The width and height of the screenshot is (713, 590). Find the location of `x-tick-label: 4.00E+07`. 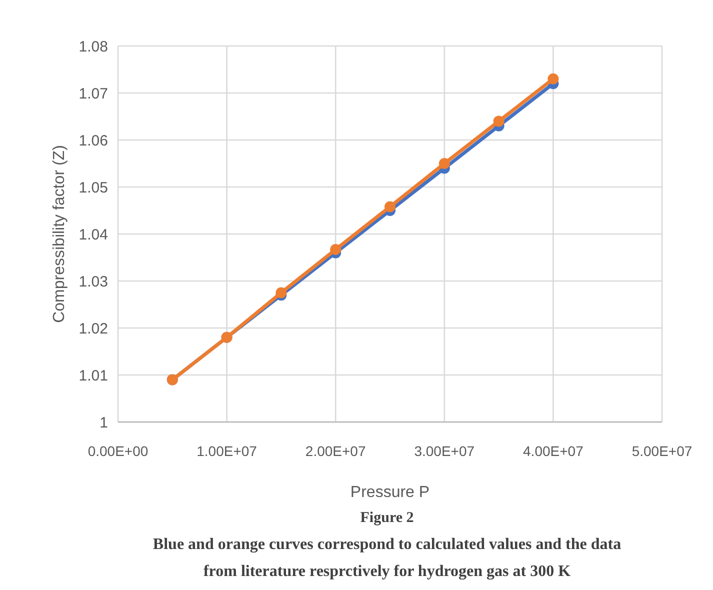

x-tick-label: 4.00E+07 is located at coordinates (553, 451).